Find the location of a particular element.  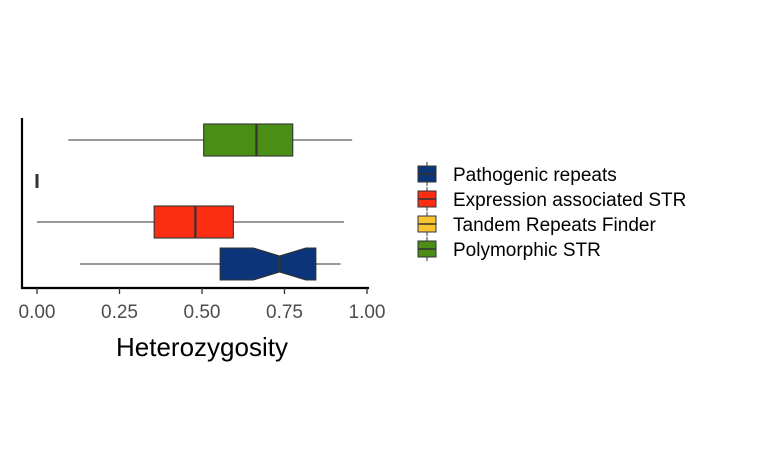

x-tick-label: 0.50 is located at coordinates (202, 312).